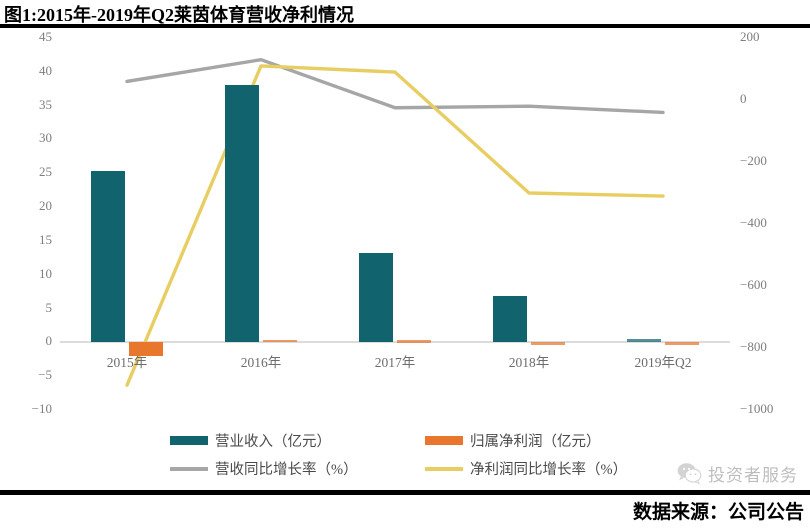 This screenshot has width=810, height=528. I want to click on legend-item: 净利润同比增长率（%）, so click(526, 468).